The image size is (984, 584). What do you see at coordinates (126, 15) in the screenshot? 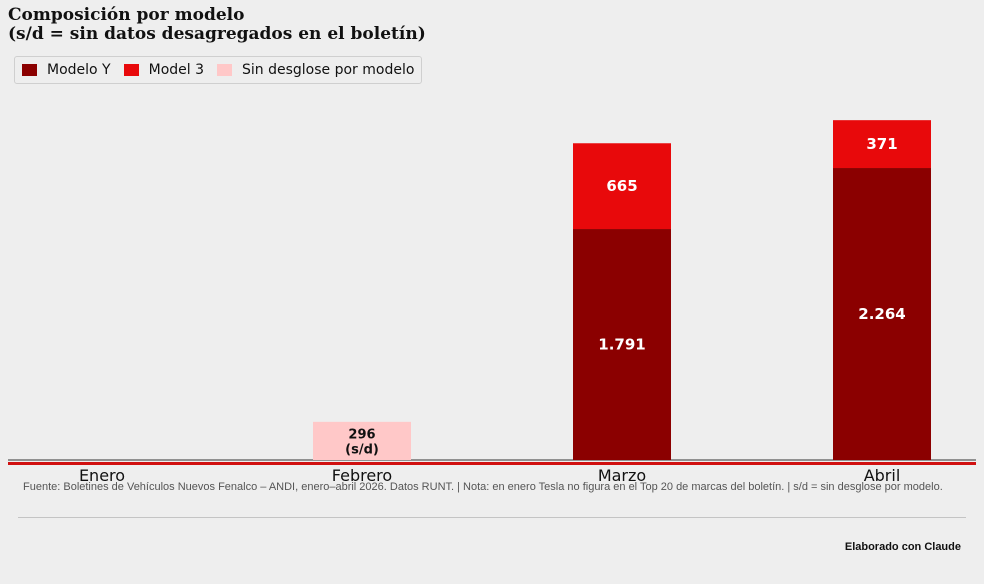
I see `chart-title-line1: Composición por modelo` at bounding box center [126, 15].